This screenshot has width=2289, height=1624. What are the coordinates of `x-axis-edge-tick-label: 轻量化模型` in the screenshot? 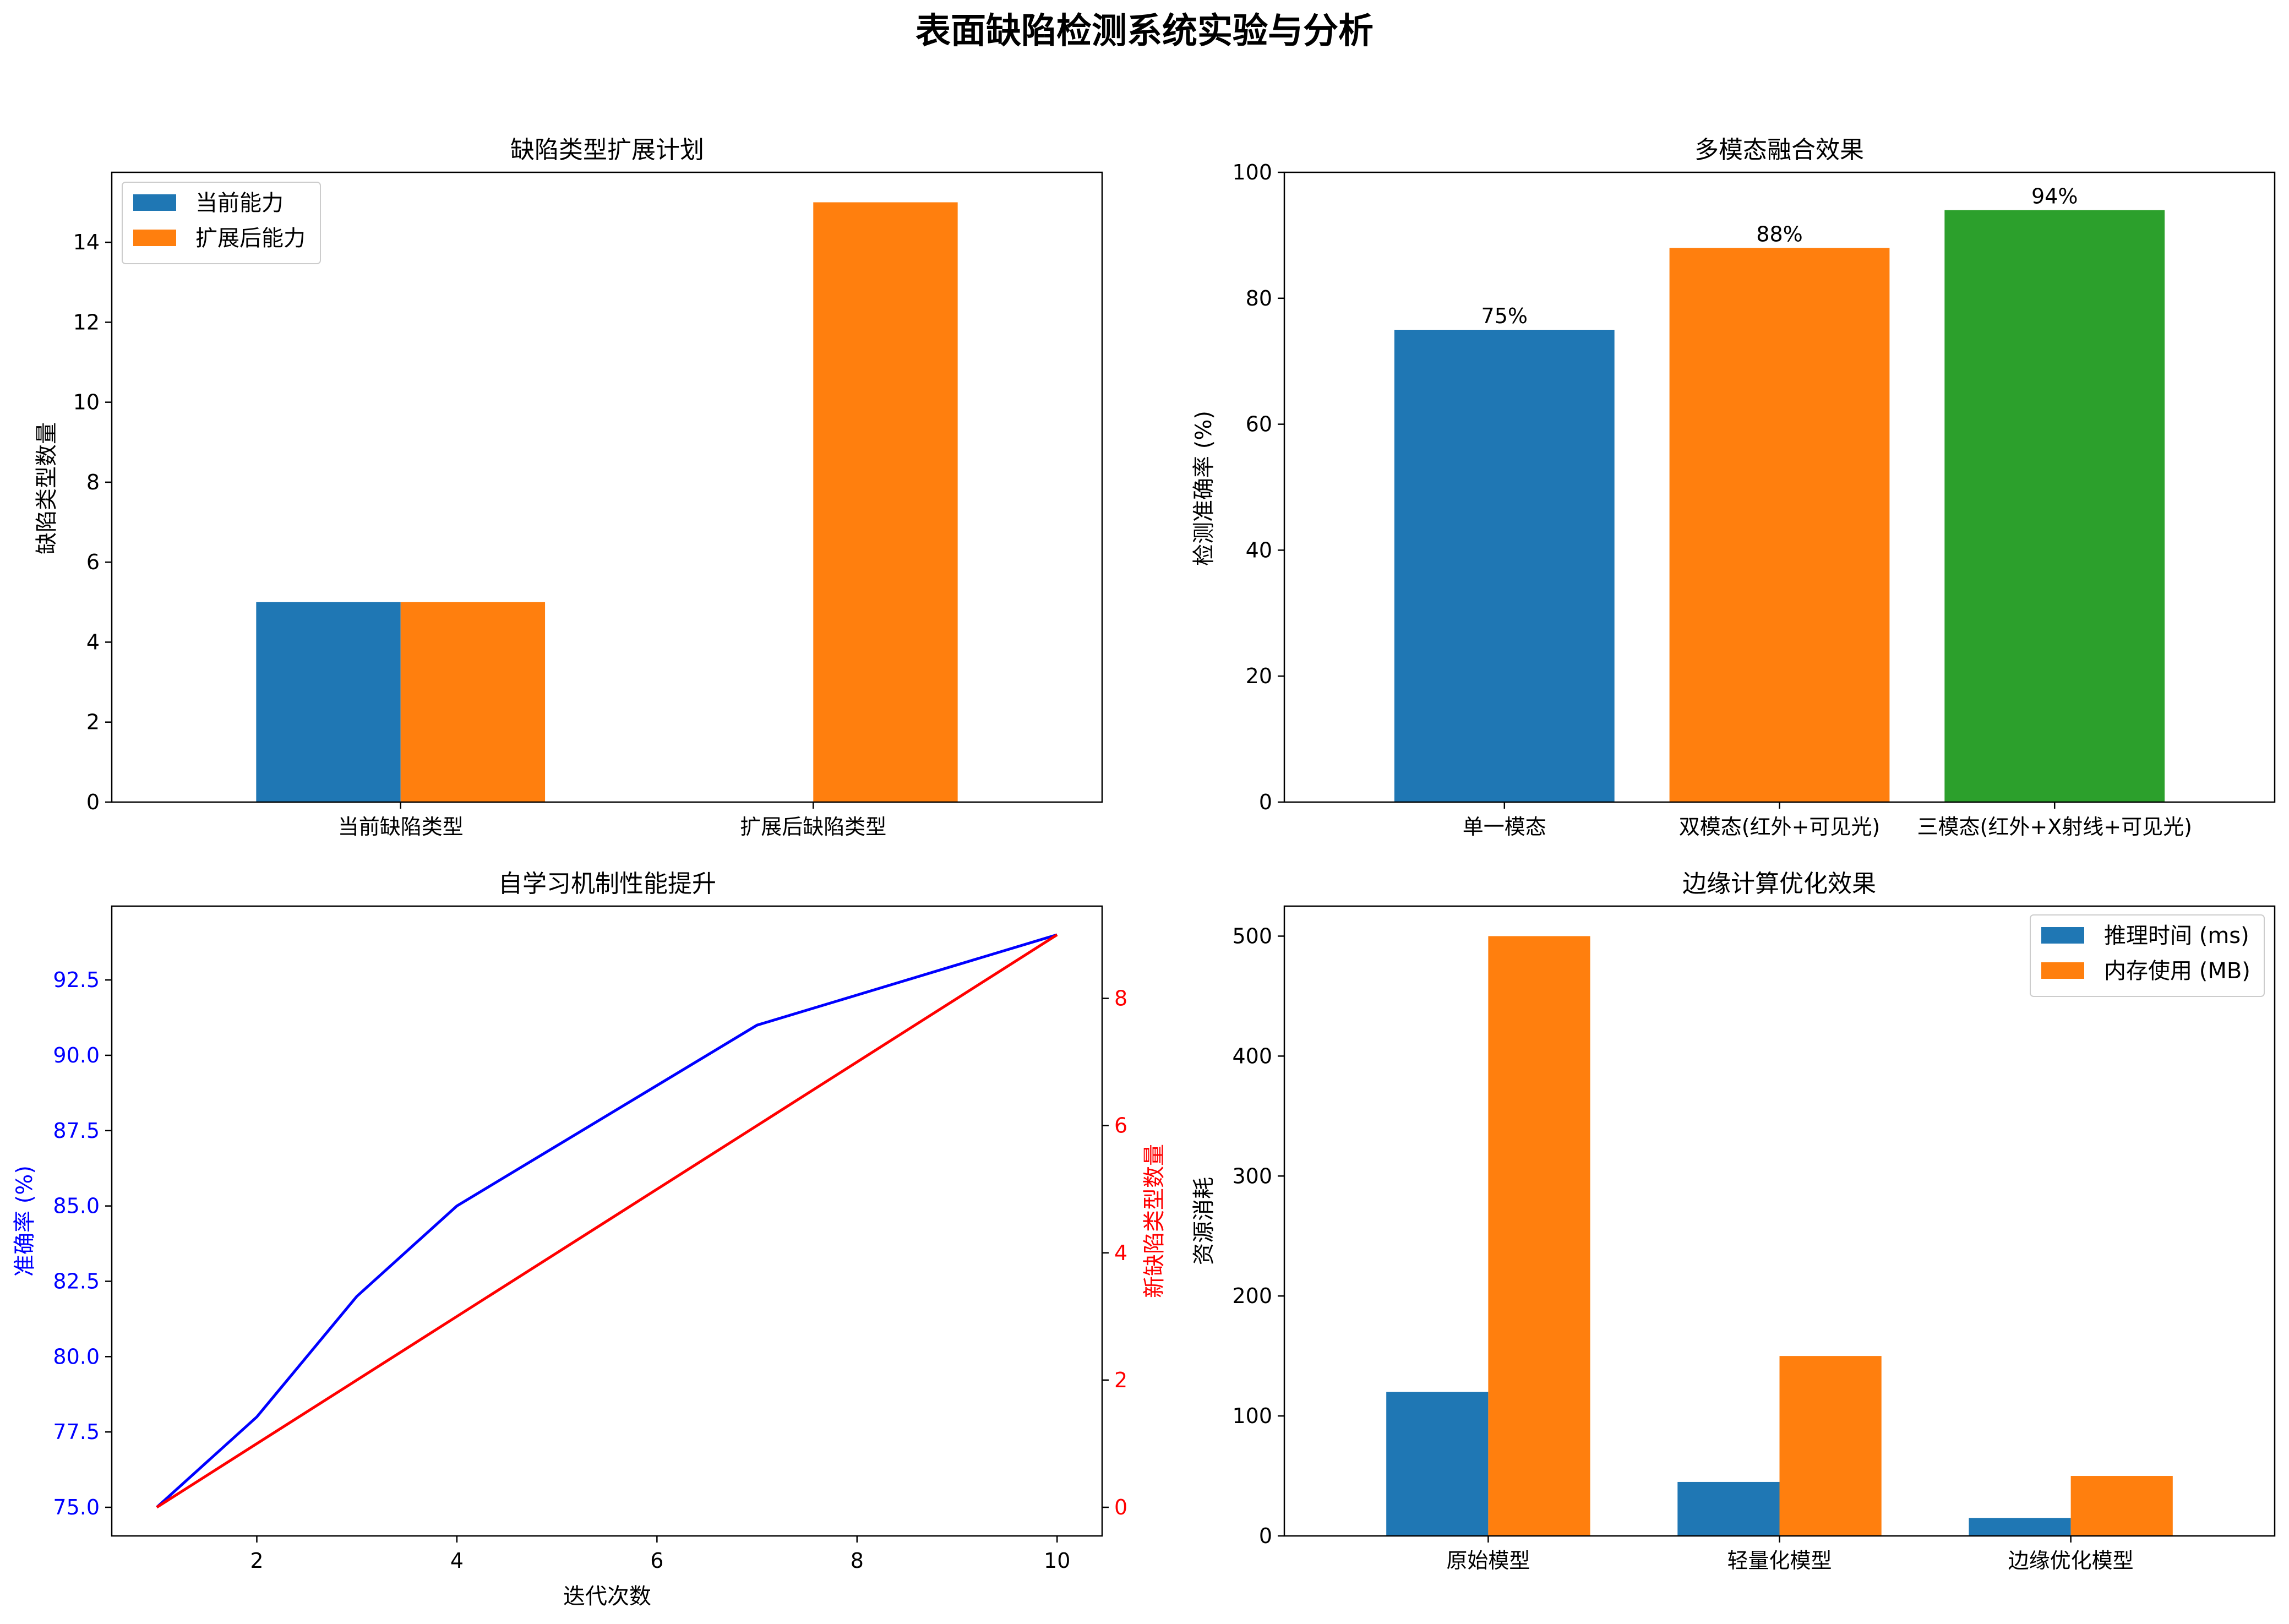 It's located at (1779, 1561).